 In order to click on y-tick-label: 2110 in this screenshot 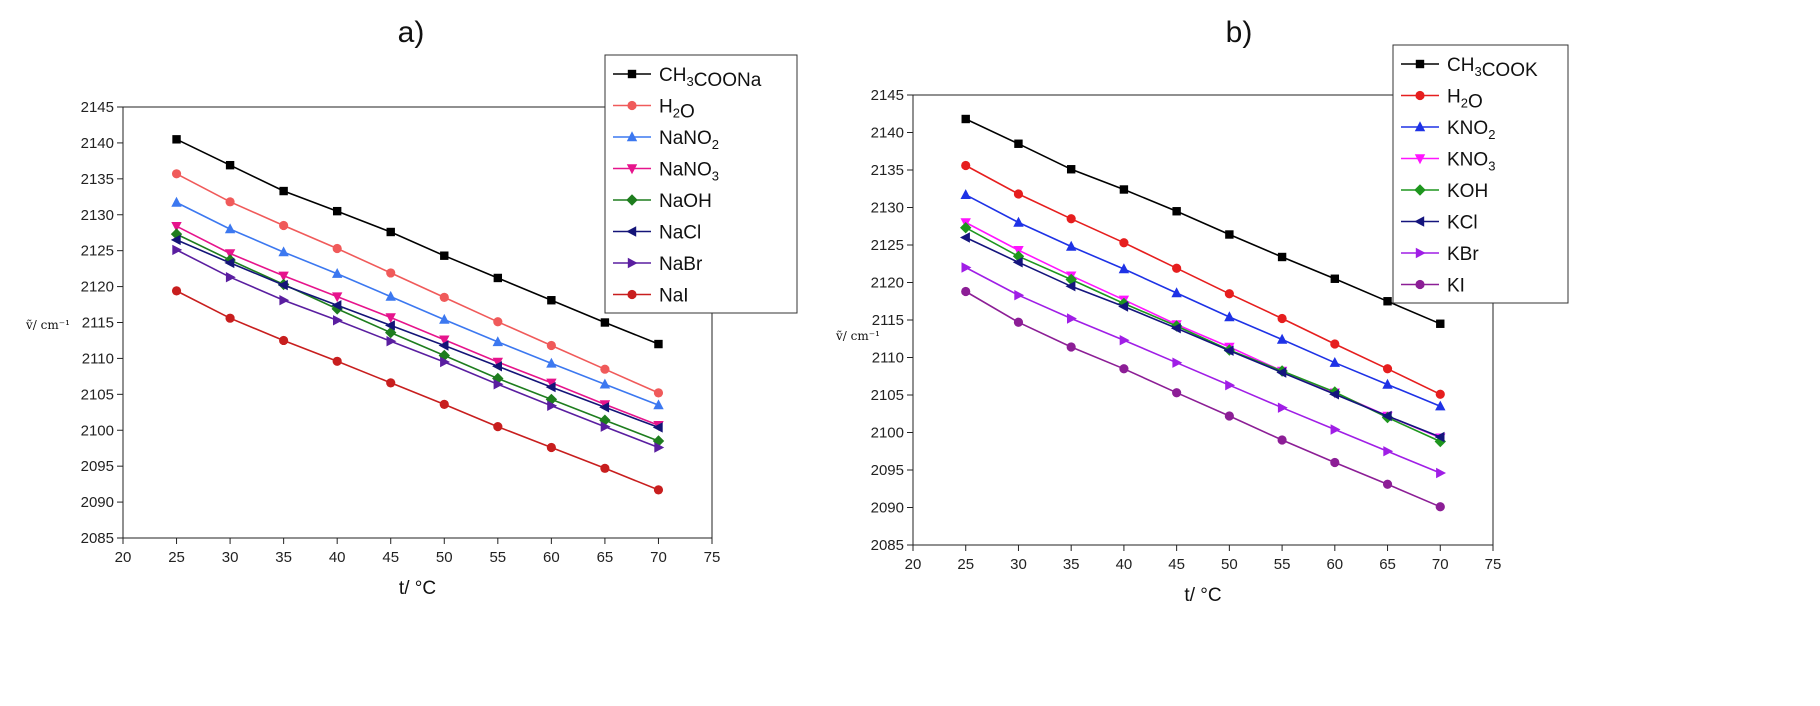, I will do `click(98, 358)`.